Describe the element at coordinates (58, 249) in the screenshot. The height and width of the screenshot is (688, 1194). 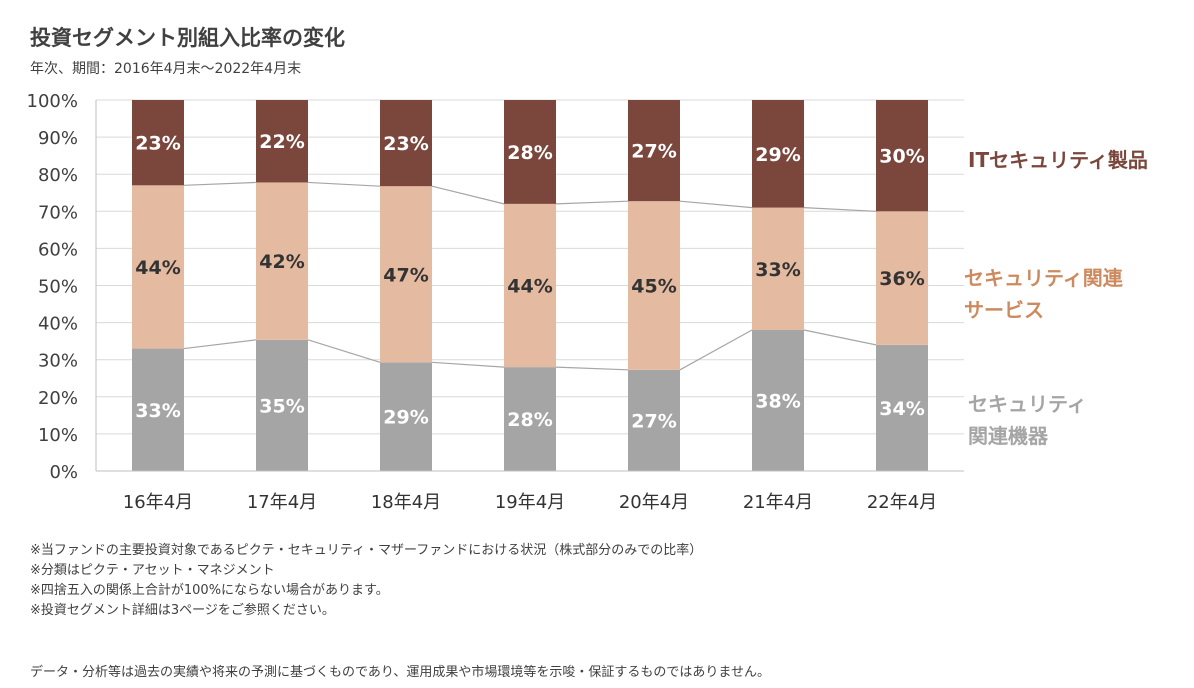
I see `y-tick-label: 60%` at that location.